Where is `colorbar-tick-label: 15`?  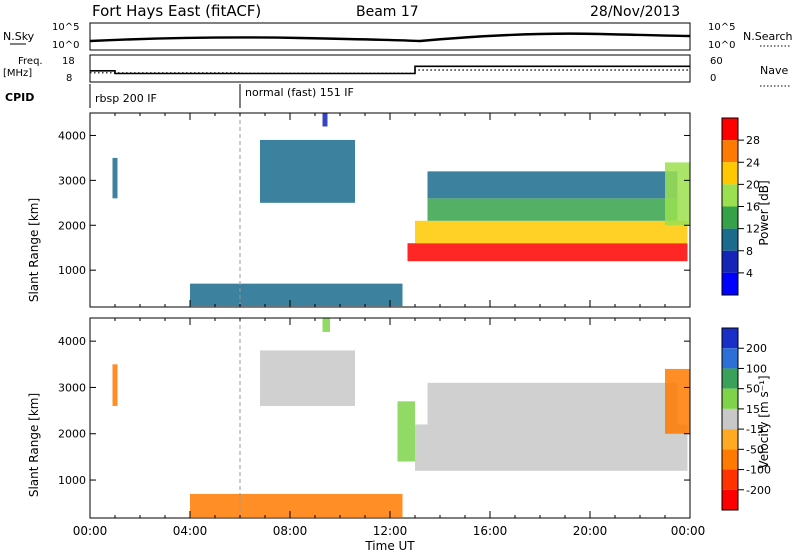 colorbar-tick-label: 15 is located at coordinates (753, 409).